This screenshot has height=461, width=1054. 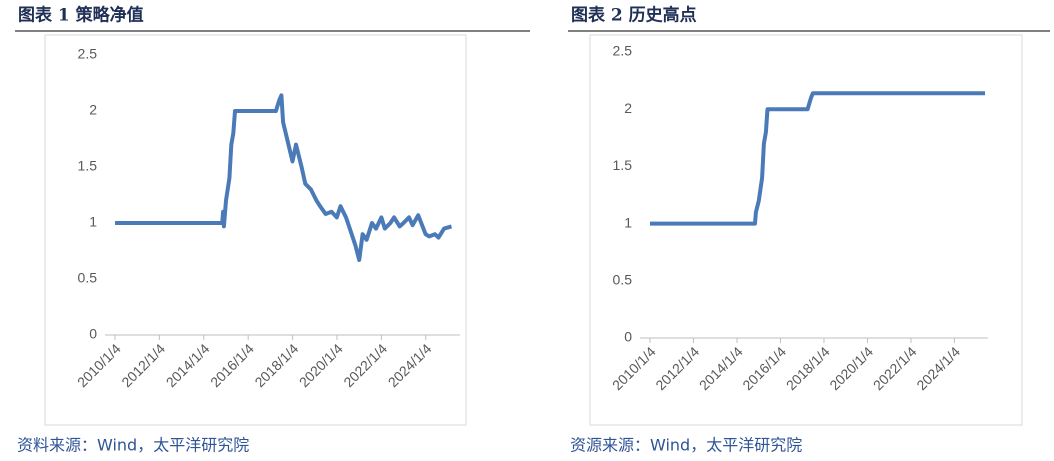 I want to click on source-note: 资源来源：Wind，太平洋研究院, so click(x=686, y=445).